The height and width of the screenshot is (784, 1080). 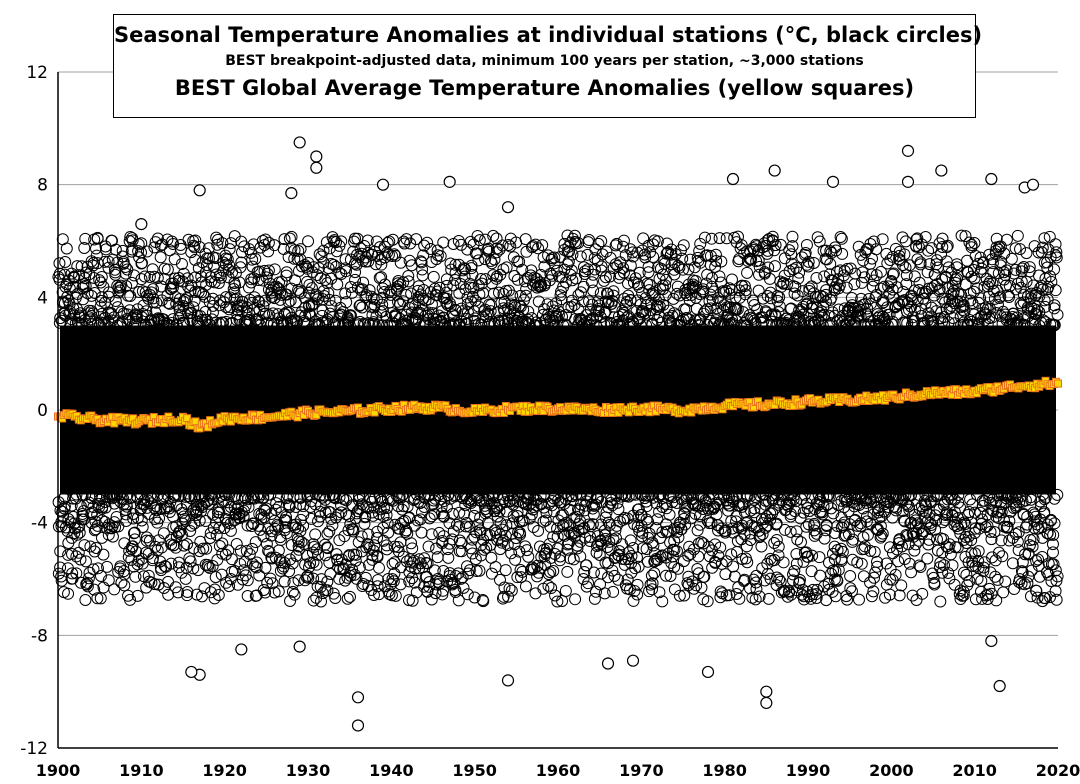 I want to click on global-average-squares, so click(x=558, y=404).